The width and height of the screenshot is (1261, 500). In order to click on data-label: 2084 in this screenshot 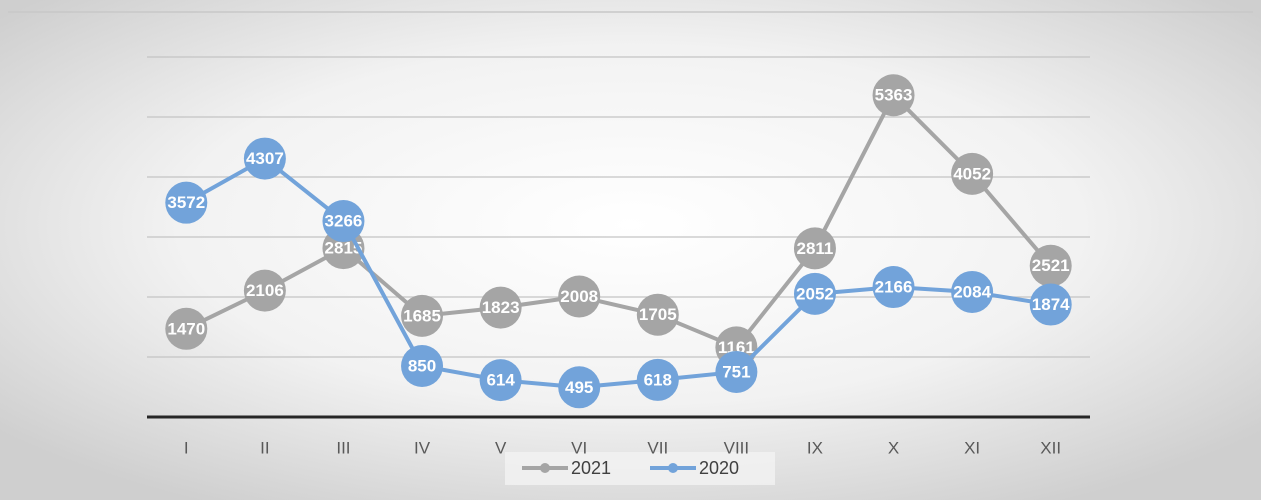, I will do `click(972, 291)`.